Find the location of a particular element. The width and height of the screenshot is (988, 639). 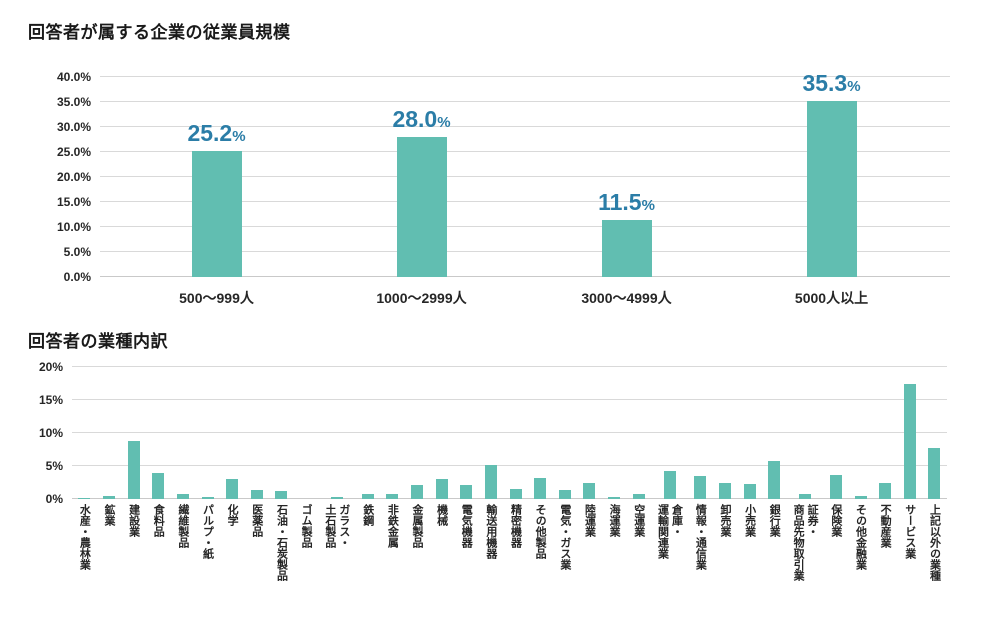

x-category-label: 電気機器 is located at coordinates (466, 526).